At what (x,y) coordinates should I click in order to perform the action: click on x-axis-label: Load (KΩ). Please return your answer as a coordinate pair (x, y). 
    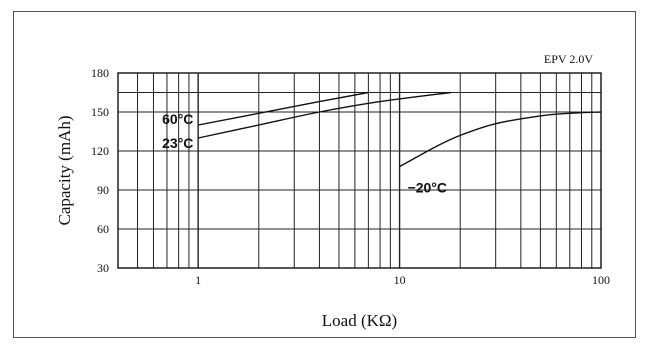
    Looking at the image, I should click on (359, 320).